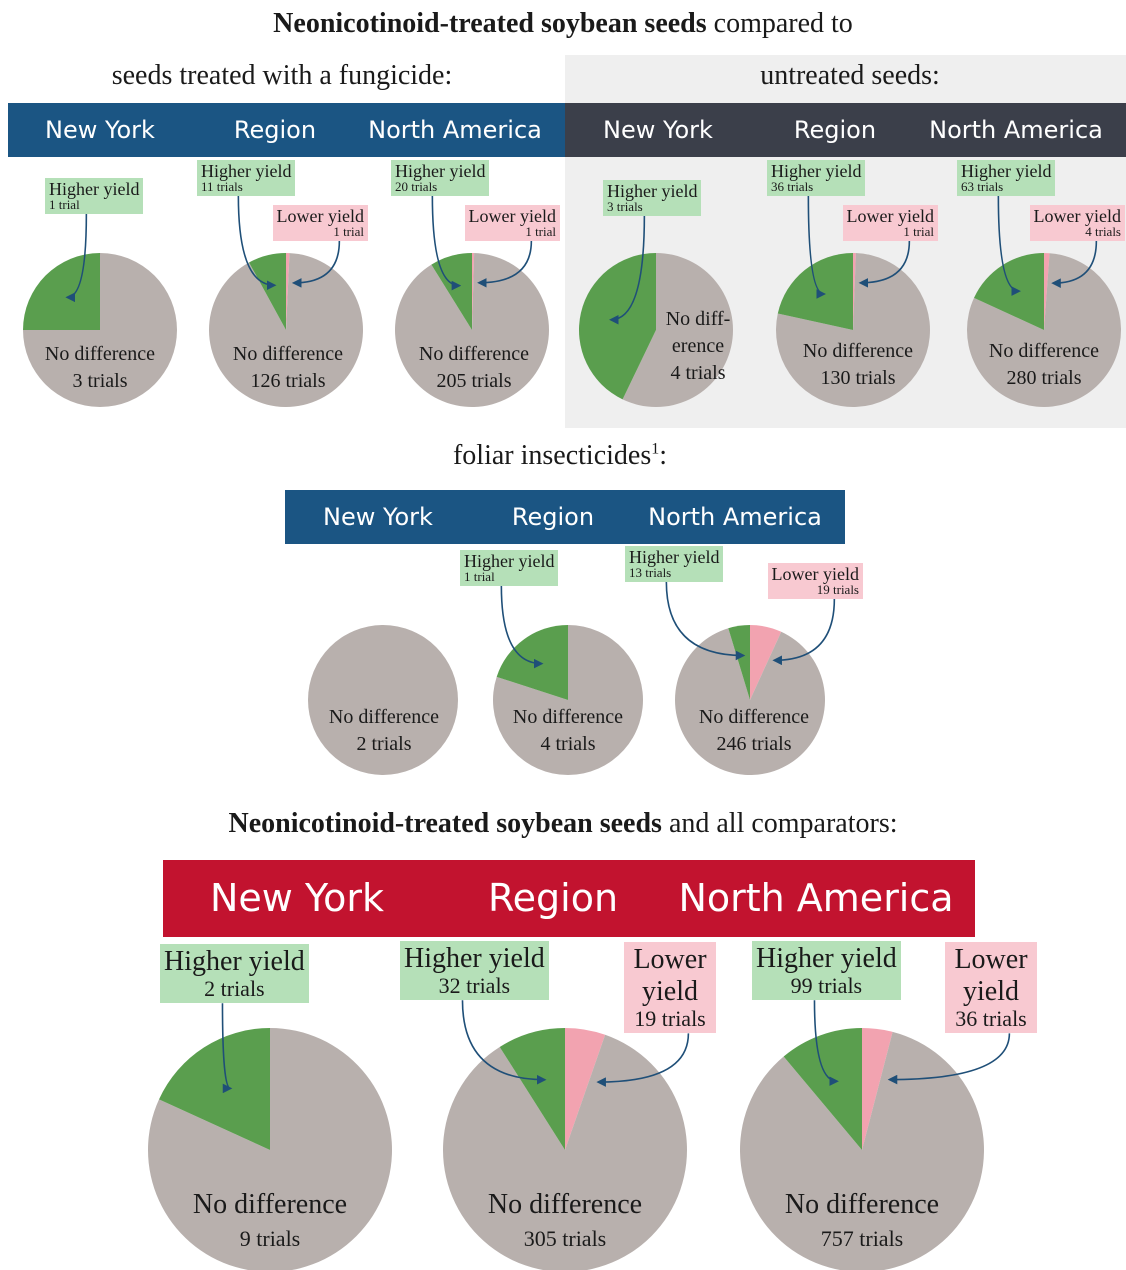  Describe the element at coordinates (698, 373) in the screenshot. I see `value-label: 4 trials` at that location.